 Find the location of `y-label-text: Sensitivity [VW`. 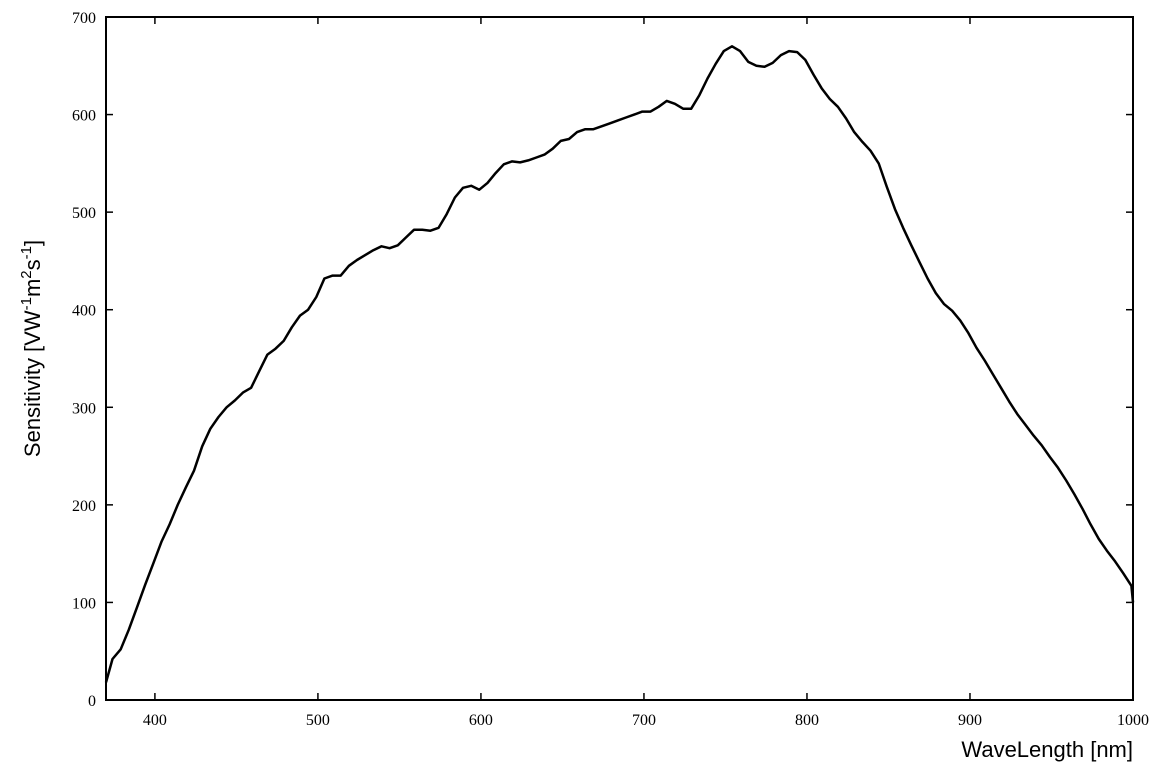

y-label-text: Sensitivity [VW is located at coordinates (32, 383).